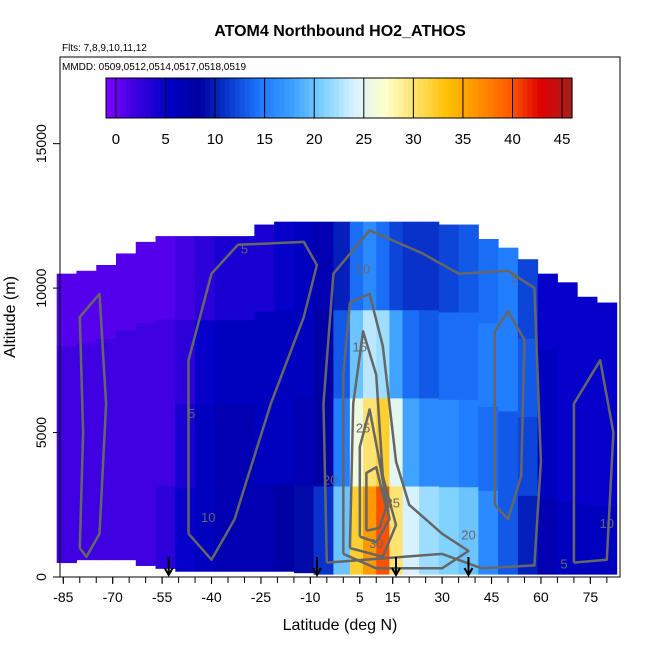 The width and height of the screenshot is (650, 650). I want to click on x-tick-label: 15, so click(393, 597).